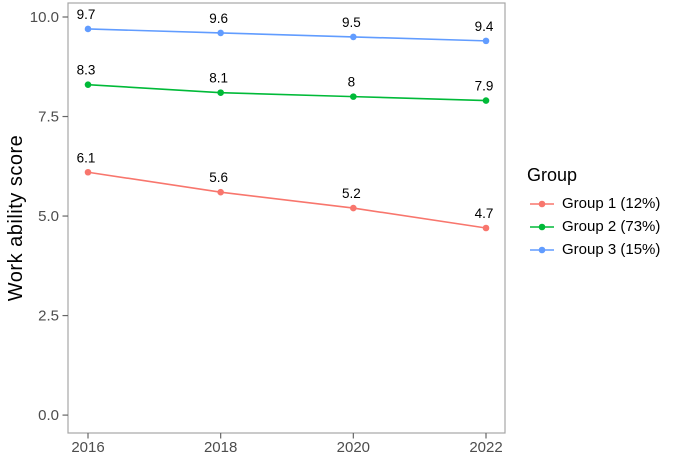  What do you see at coordinates (86, 157) in the screenshot?
I see `data-point-label: 6.1` at bounding box center [86, 157].